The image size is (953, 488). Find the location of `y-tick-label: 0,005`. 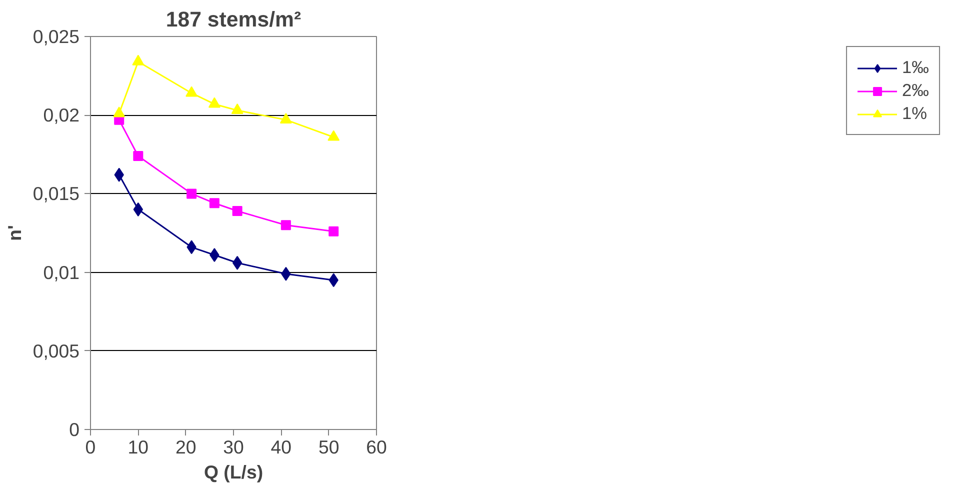

y-tick-label: 0,005 is located at coordinates (56, 351).